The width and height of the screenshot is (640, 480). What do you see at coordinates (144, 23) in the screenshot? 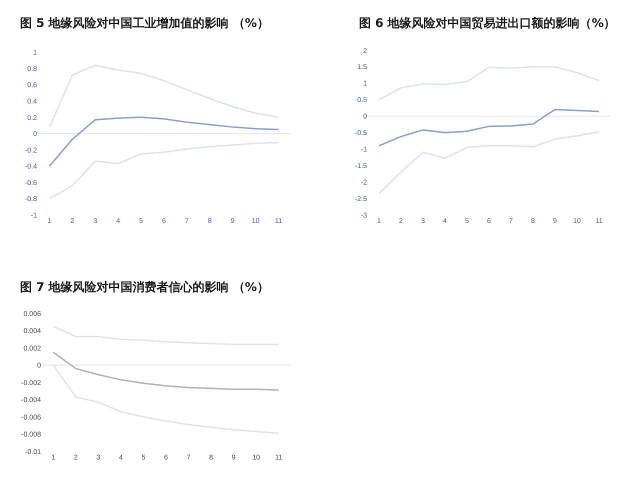
I see `chart-title: 图 5 地缘风险对中国工业增加值的影响 （%）` at bounding box center [144, 23].